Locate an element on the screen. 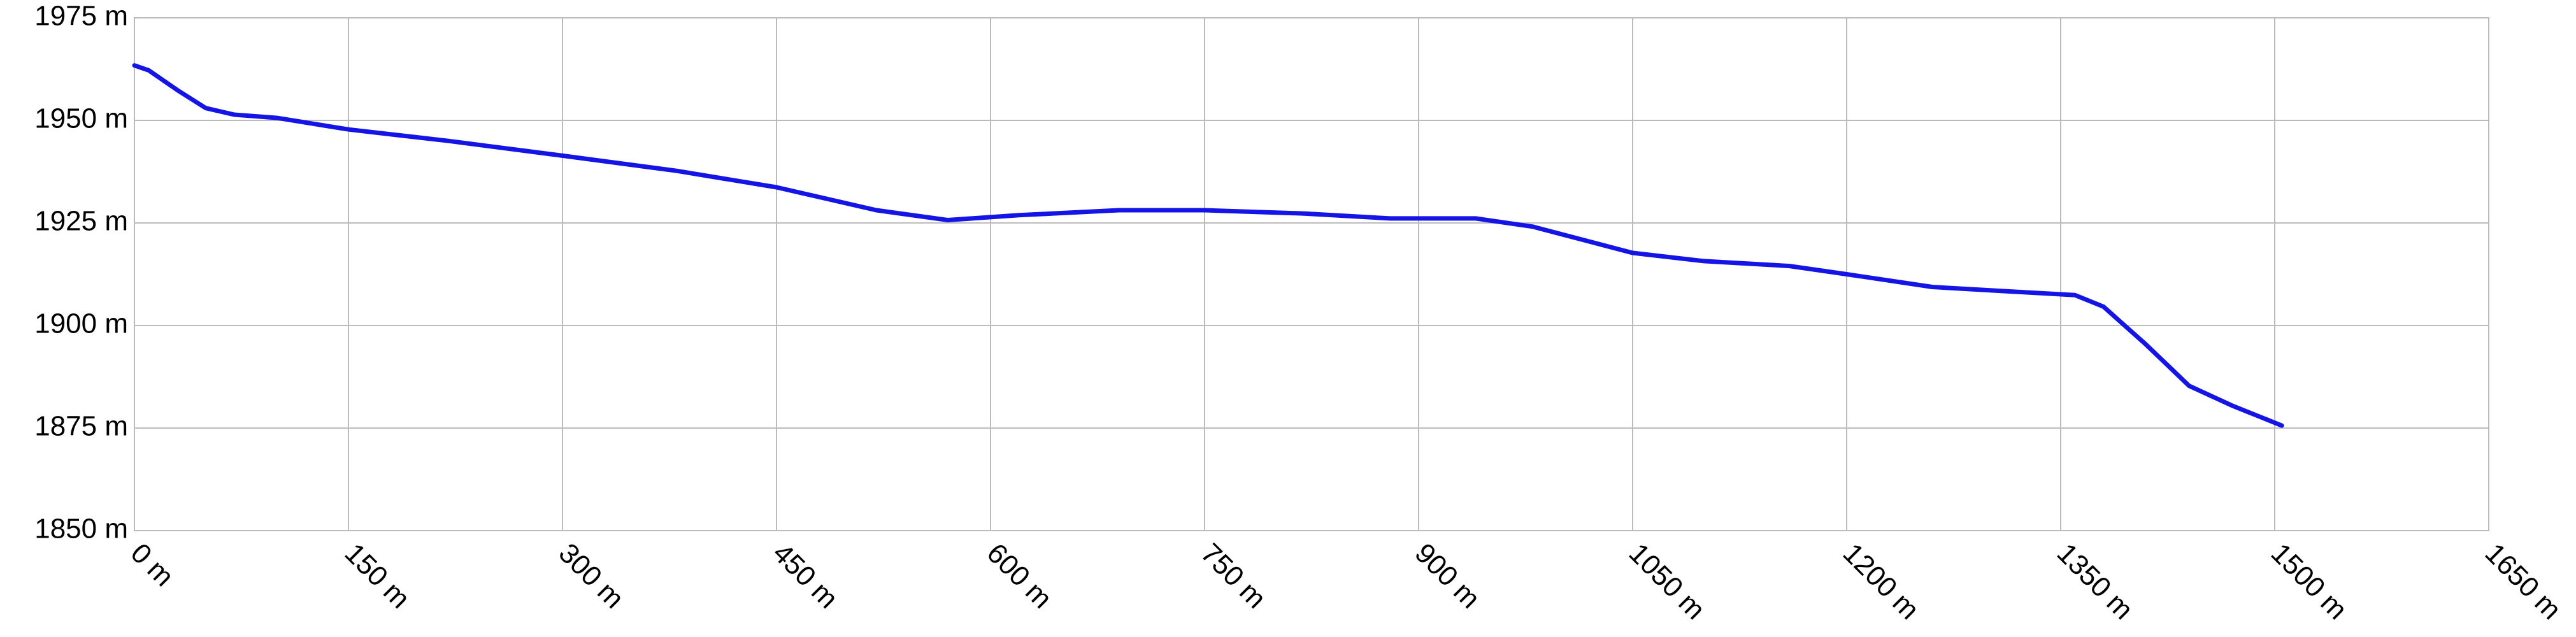 Image resolution: width=2576 pixels, height=637 pixels. x-tick-label: 1350 m is located at coordinates (2095, 582).